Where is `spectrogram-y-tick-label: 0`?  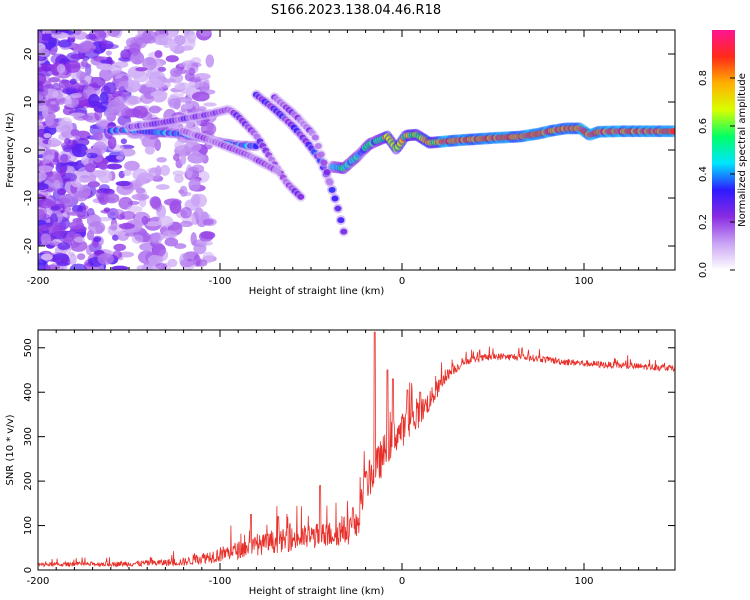 spectrogram-y-tick-label: 0 is located at coordinates (28, 150).